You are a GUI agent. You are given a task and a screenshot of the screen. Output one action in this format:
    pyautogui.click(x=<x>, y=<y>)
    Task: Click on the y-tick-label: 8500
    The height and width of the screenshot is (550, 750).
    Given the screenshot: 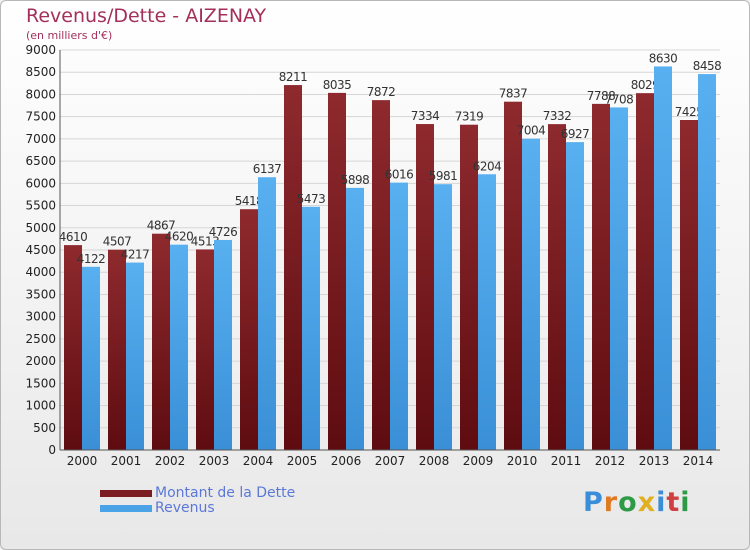 What is the action you would take?
    pyautogui.click(x=40, y=72)
    